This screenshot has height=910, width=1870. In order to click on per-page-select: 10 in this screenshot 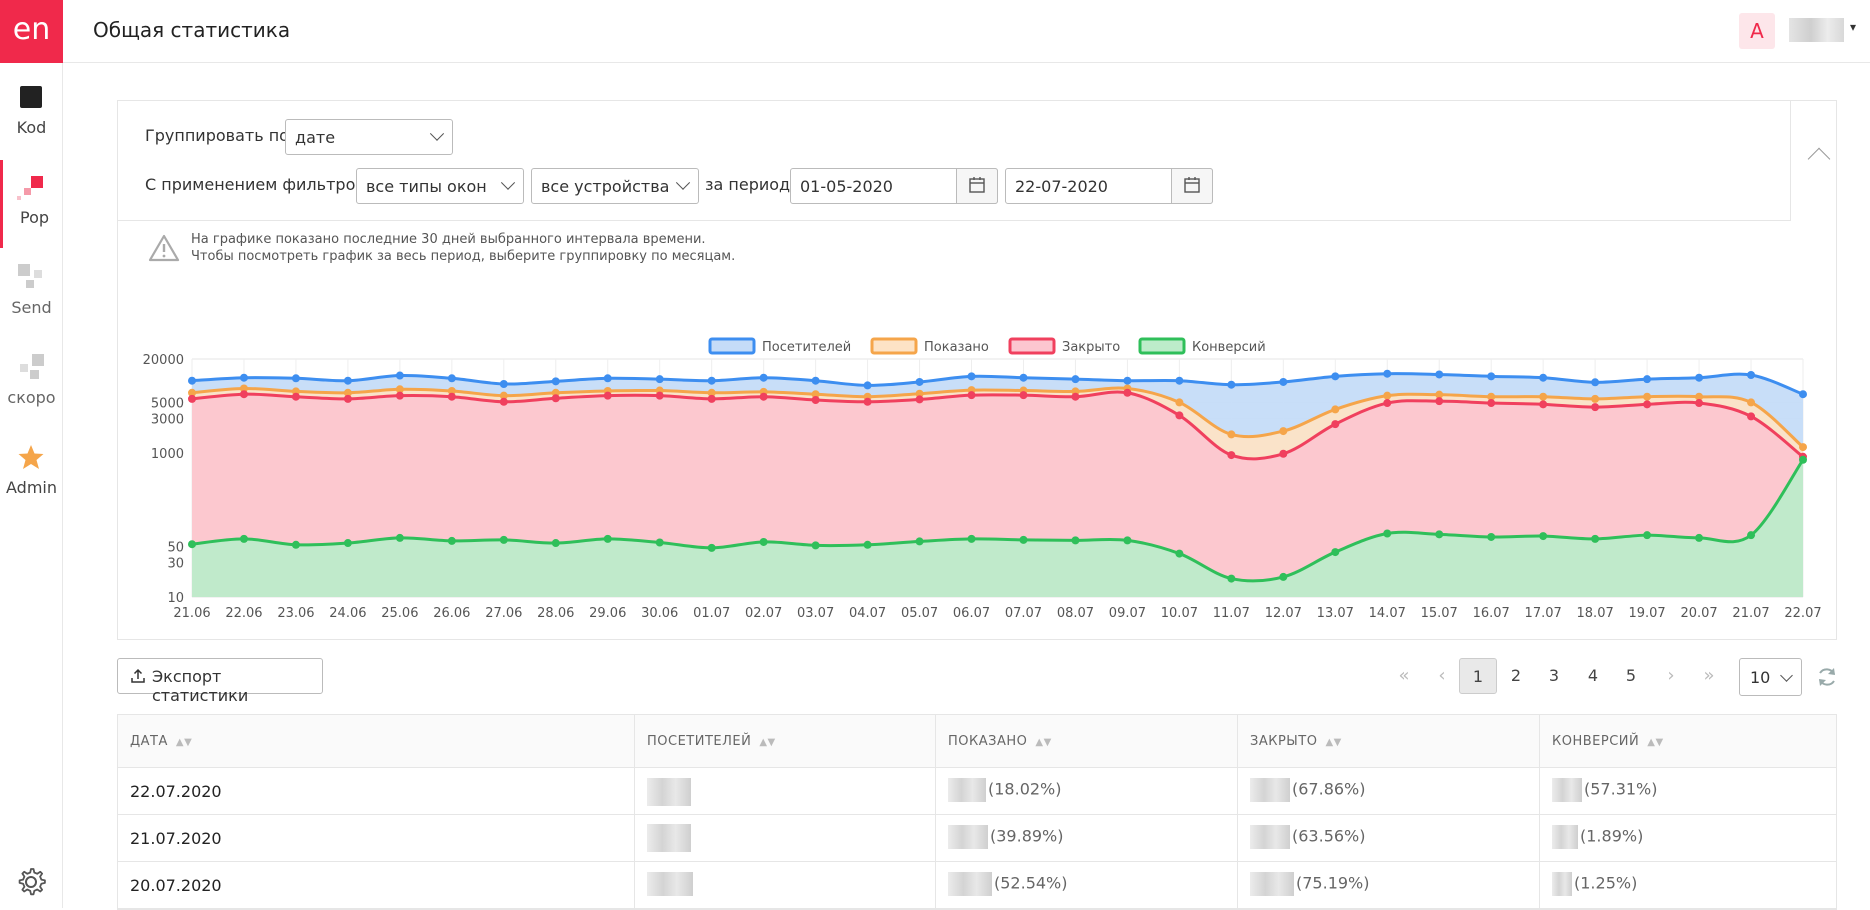, I will do `click(1770, 677)`.